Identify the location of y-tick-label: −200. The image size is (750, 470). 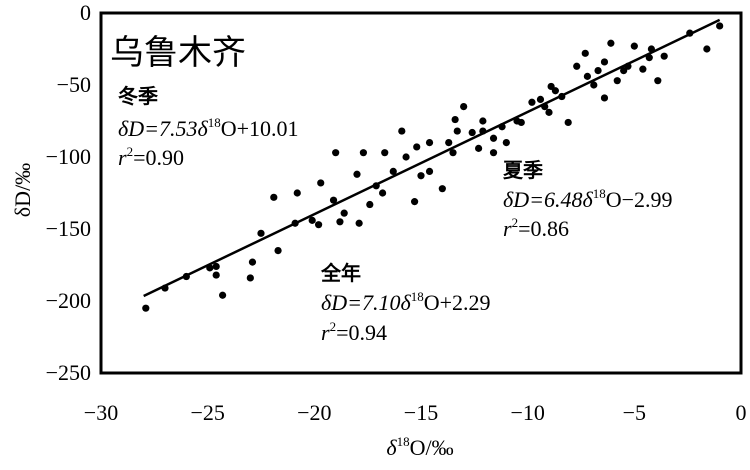
(68, 300).